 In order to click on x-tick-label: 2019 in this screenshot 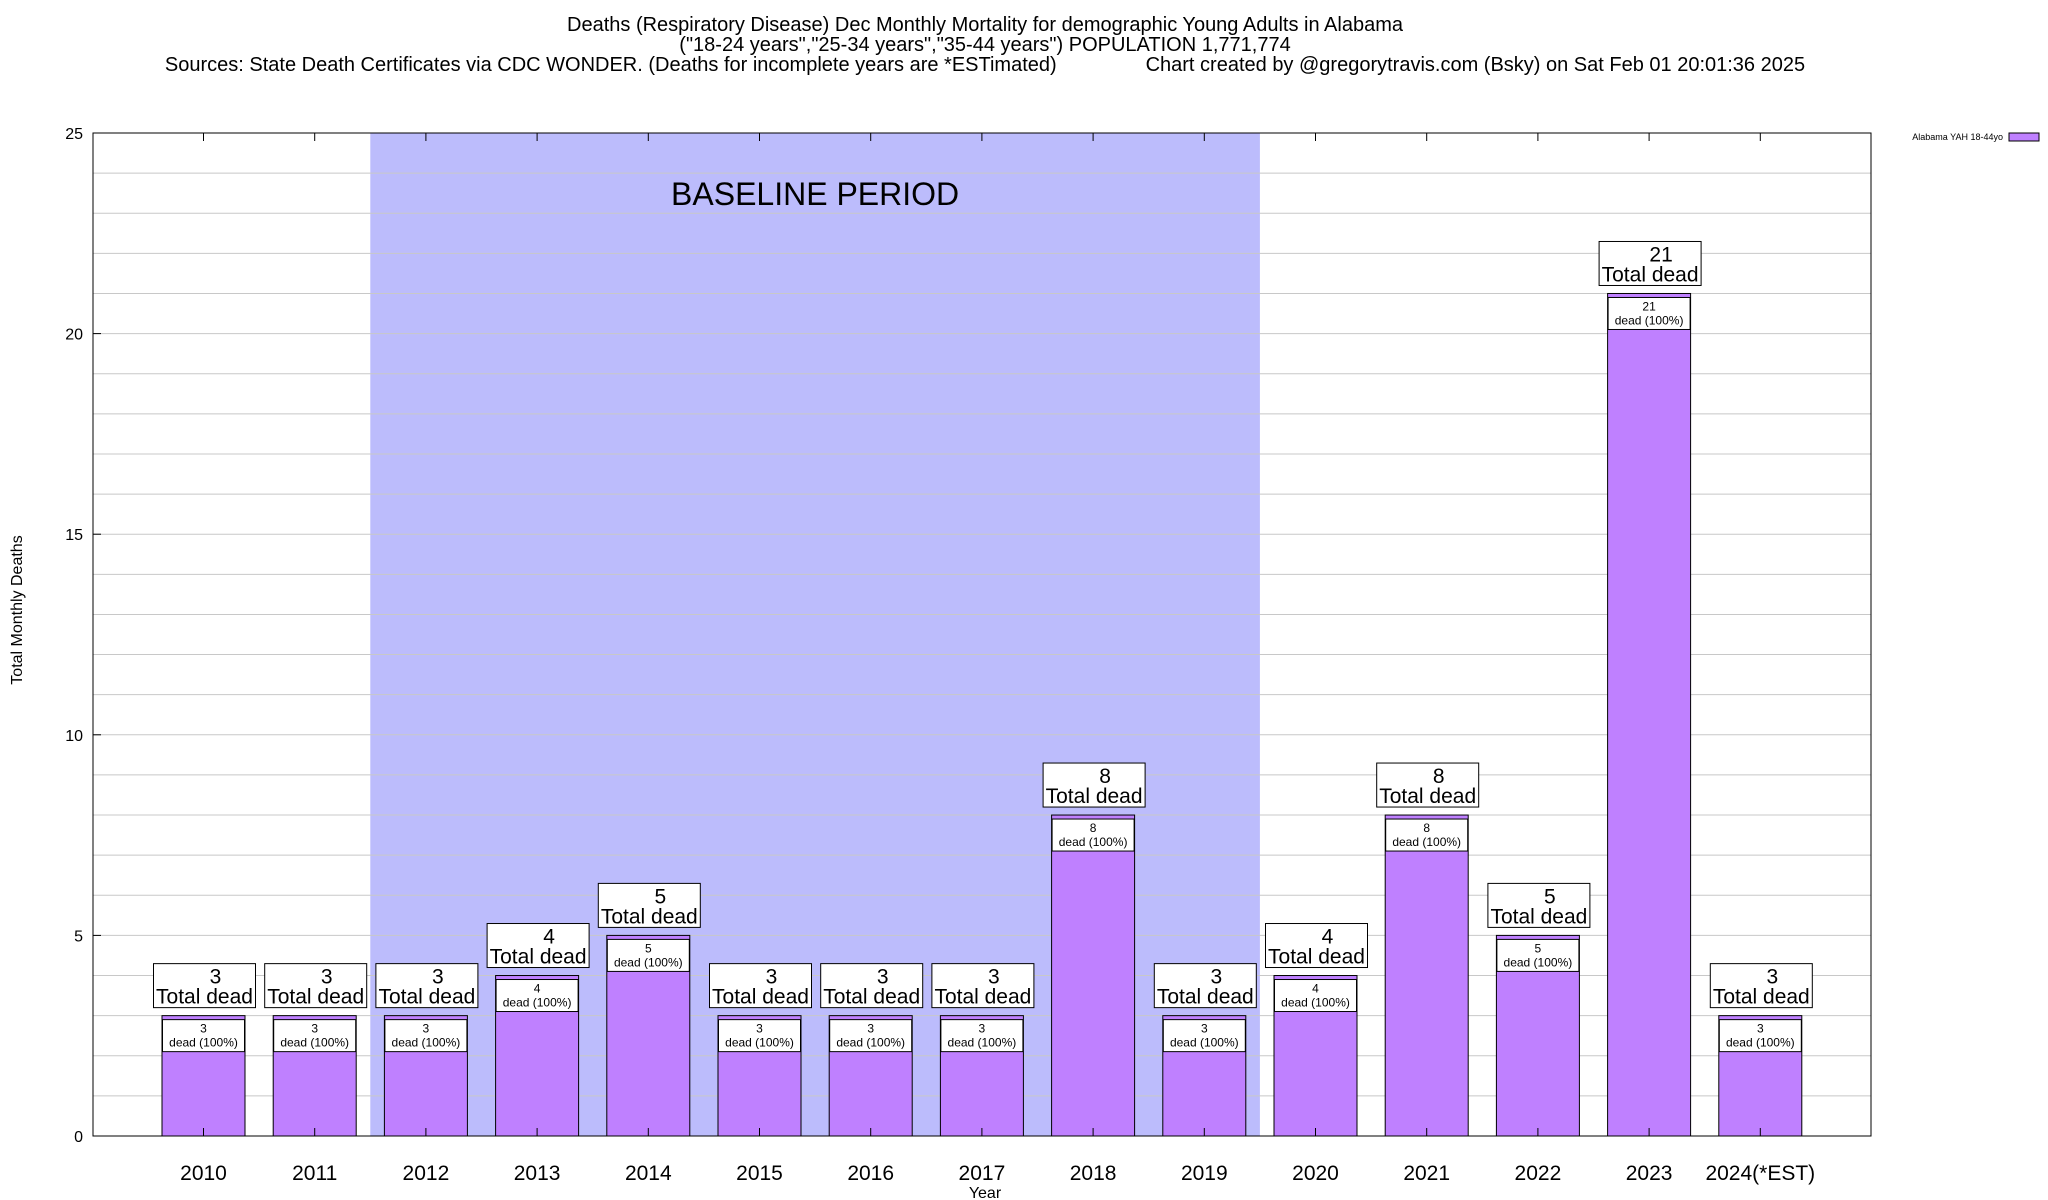, I will do `click(1204, 1173)`.